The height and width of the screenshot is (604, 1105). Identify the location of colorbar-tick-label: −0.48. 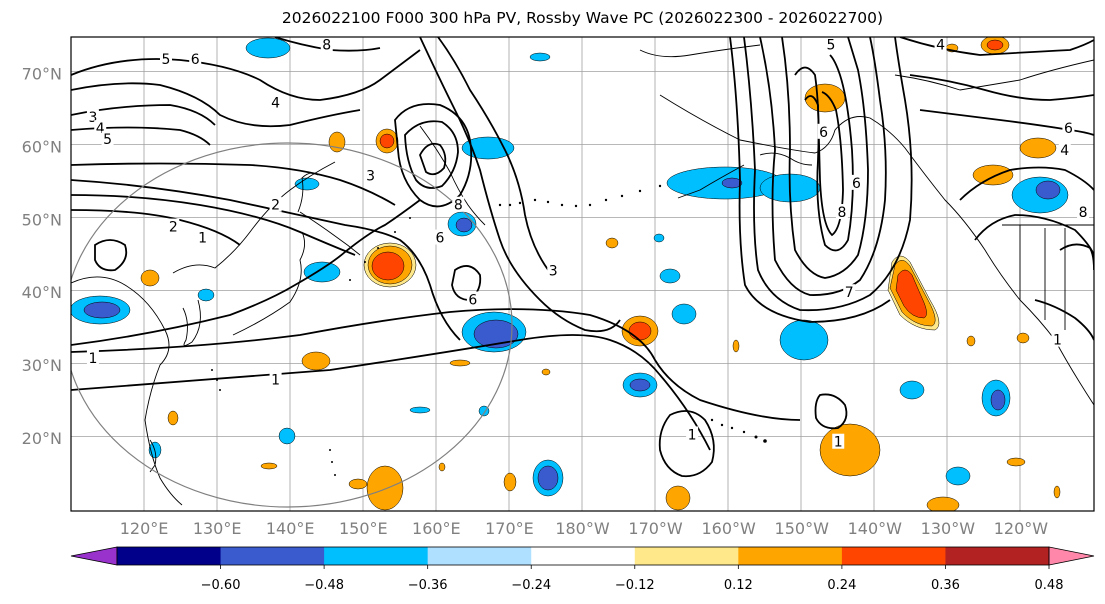
(324, 585).